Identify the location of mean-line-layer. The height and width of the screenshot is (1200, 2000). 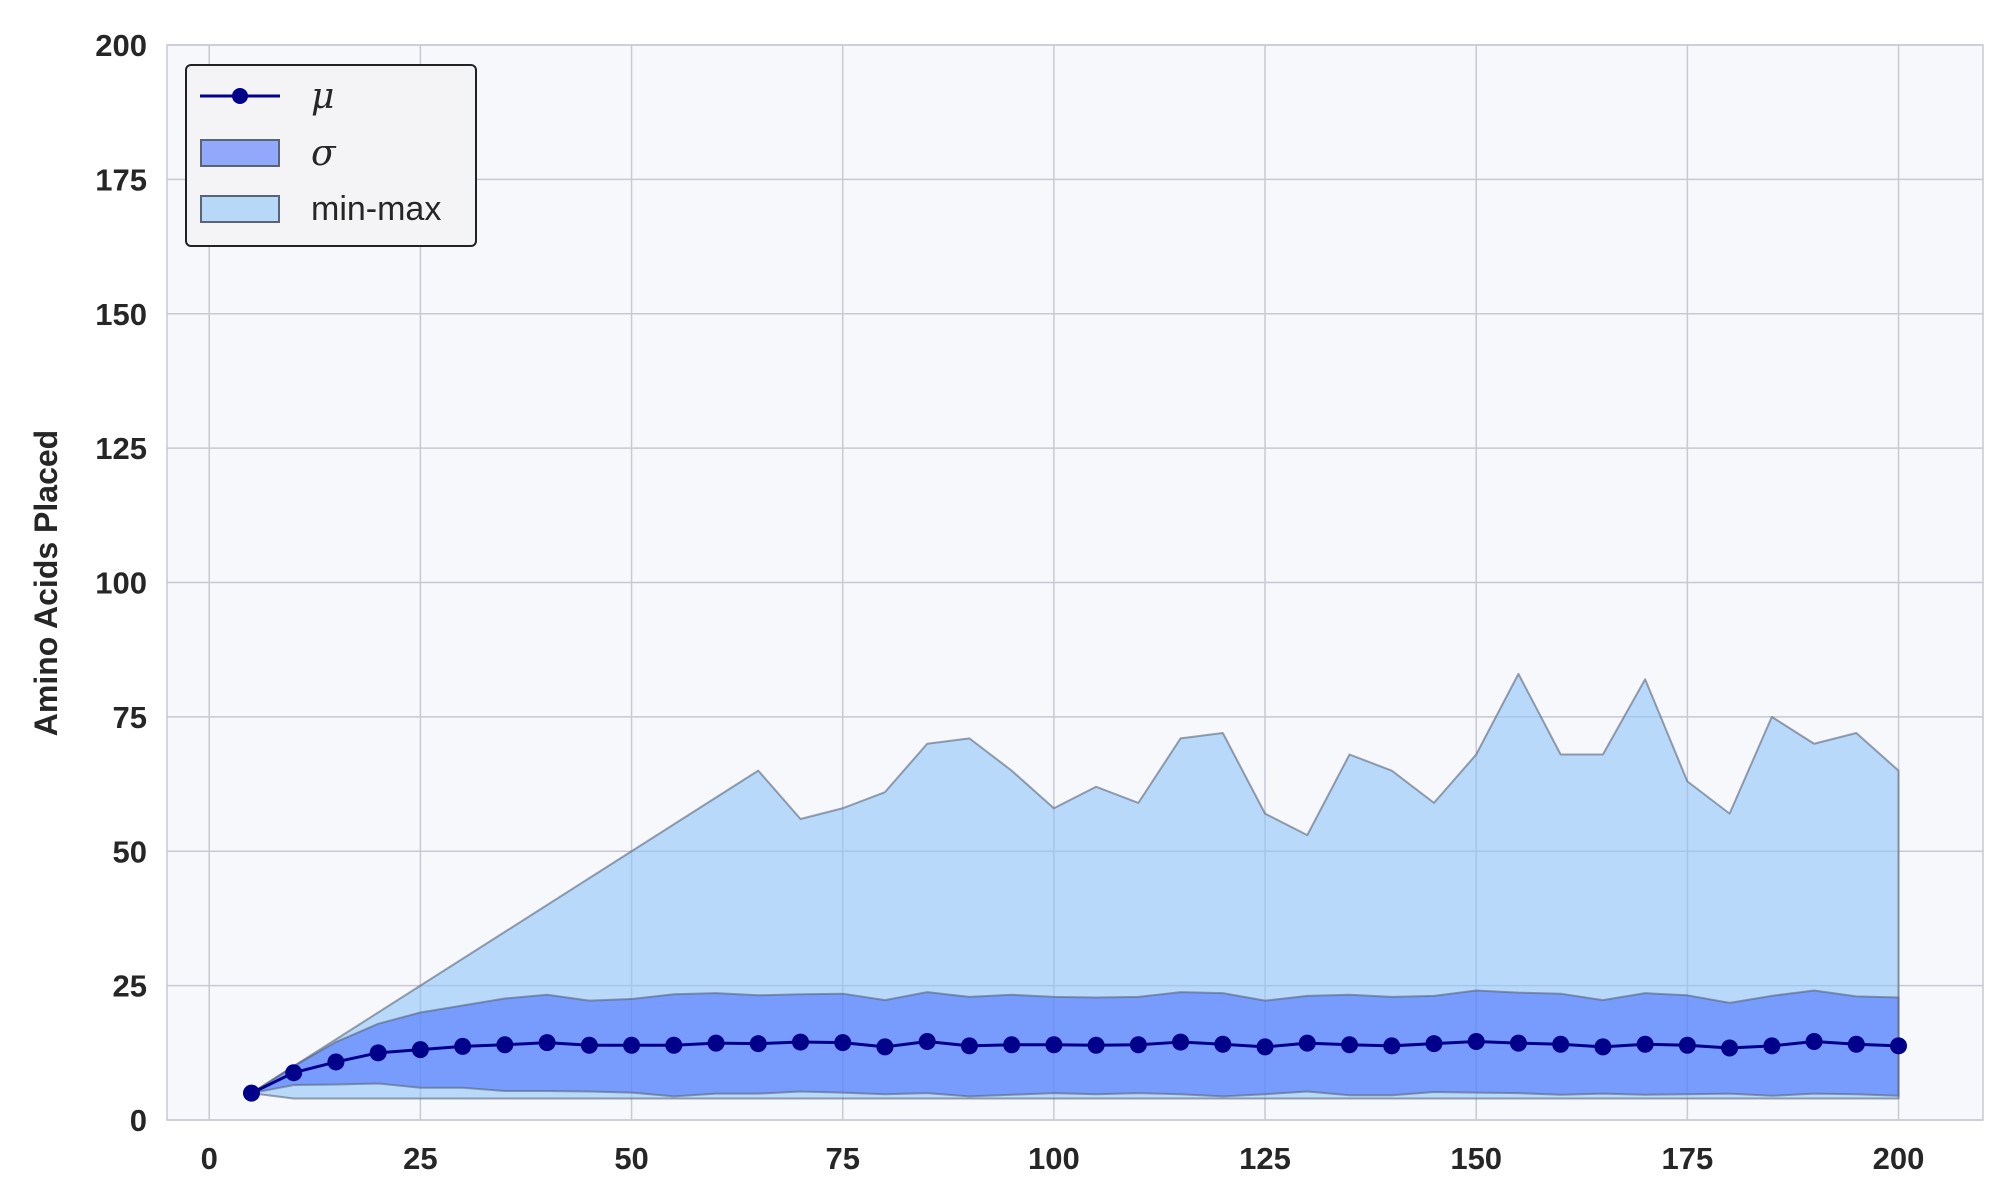
(1075, 1067).